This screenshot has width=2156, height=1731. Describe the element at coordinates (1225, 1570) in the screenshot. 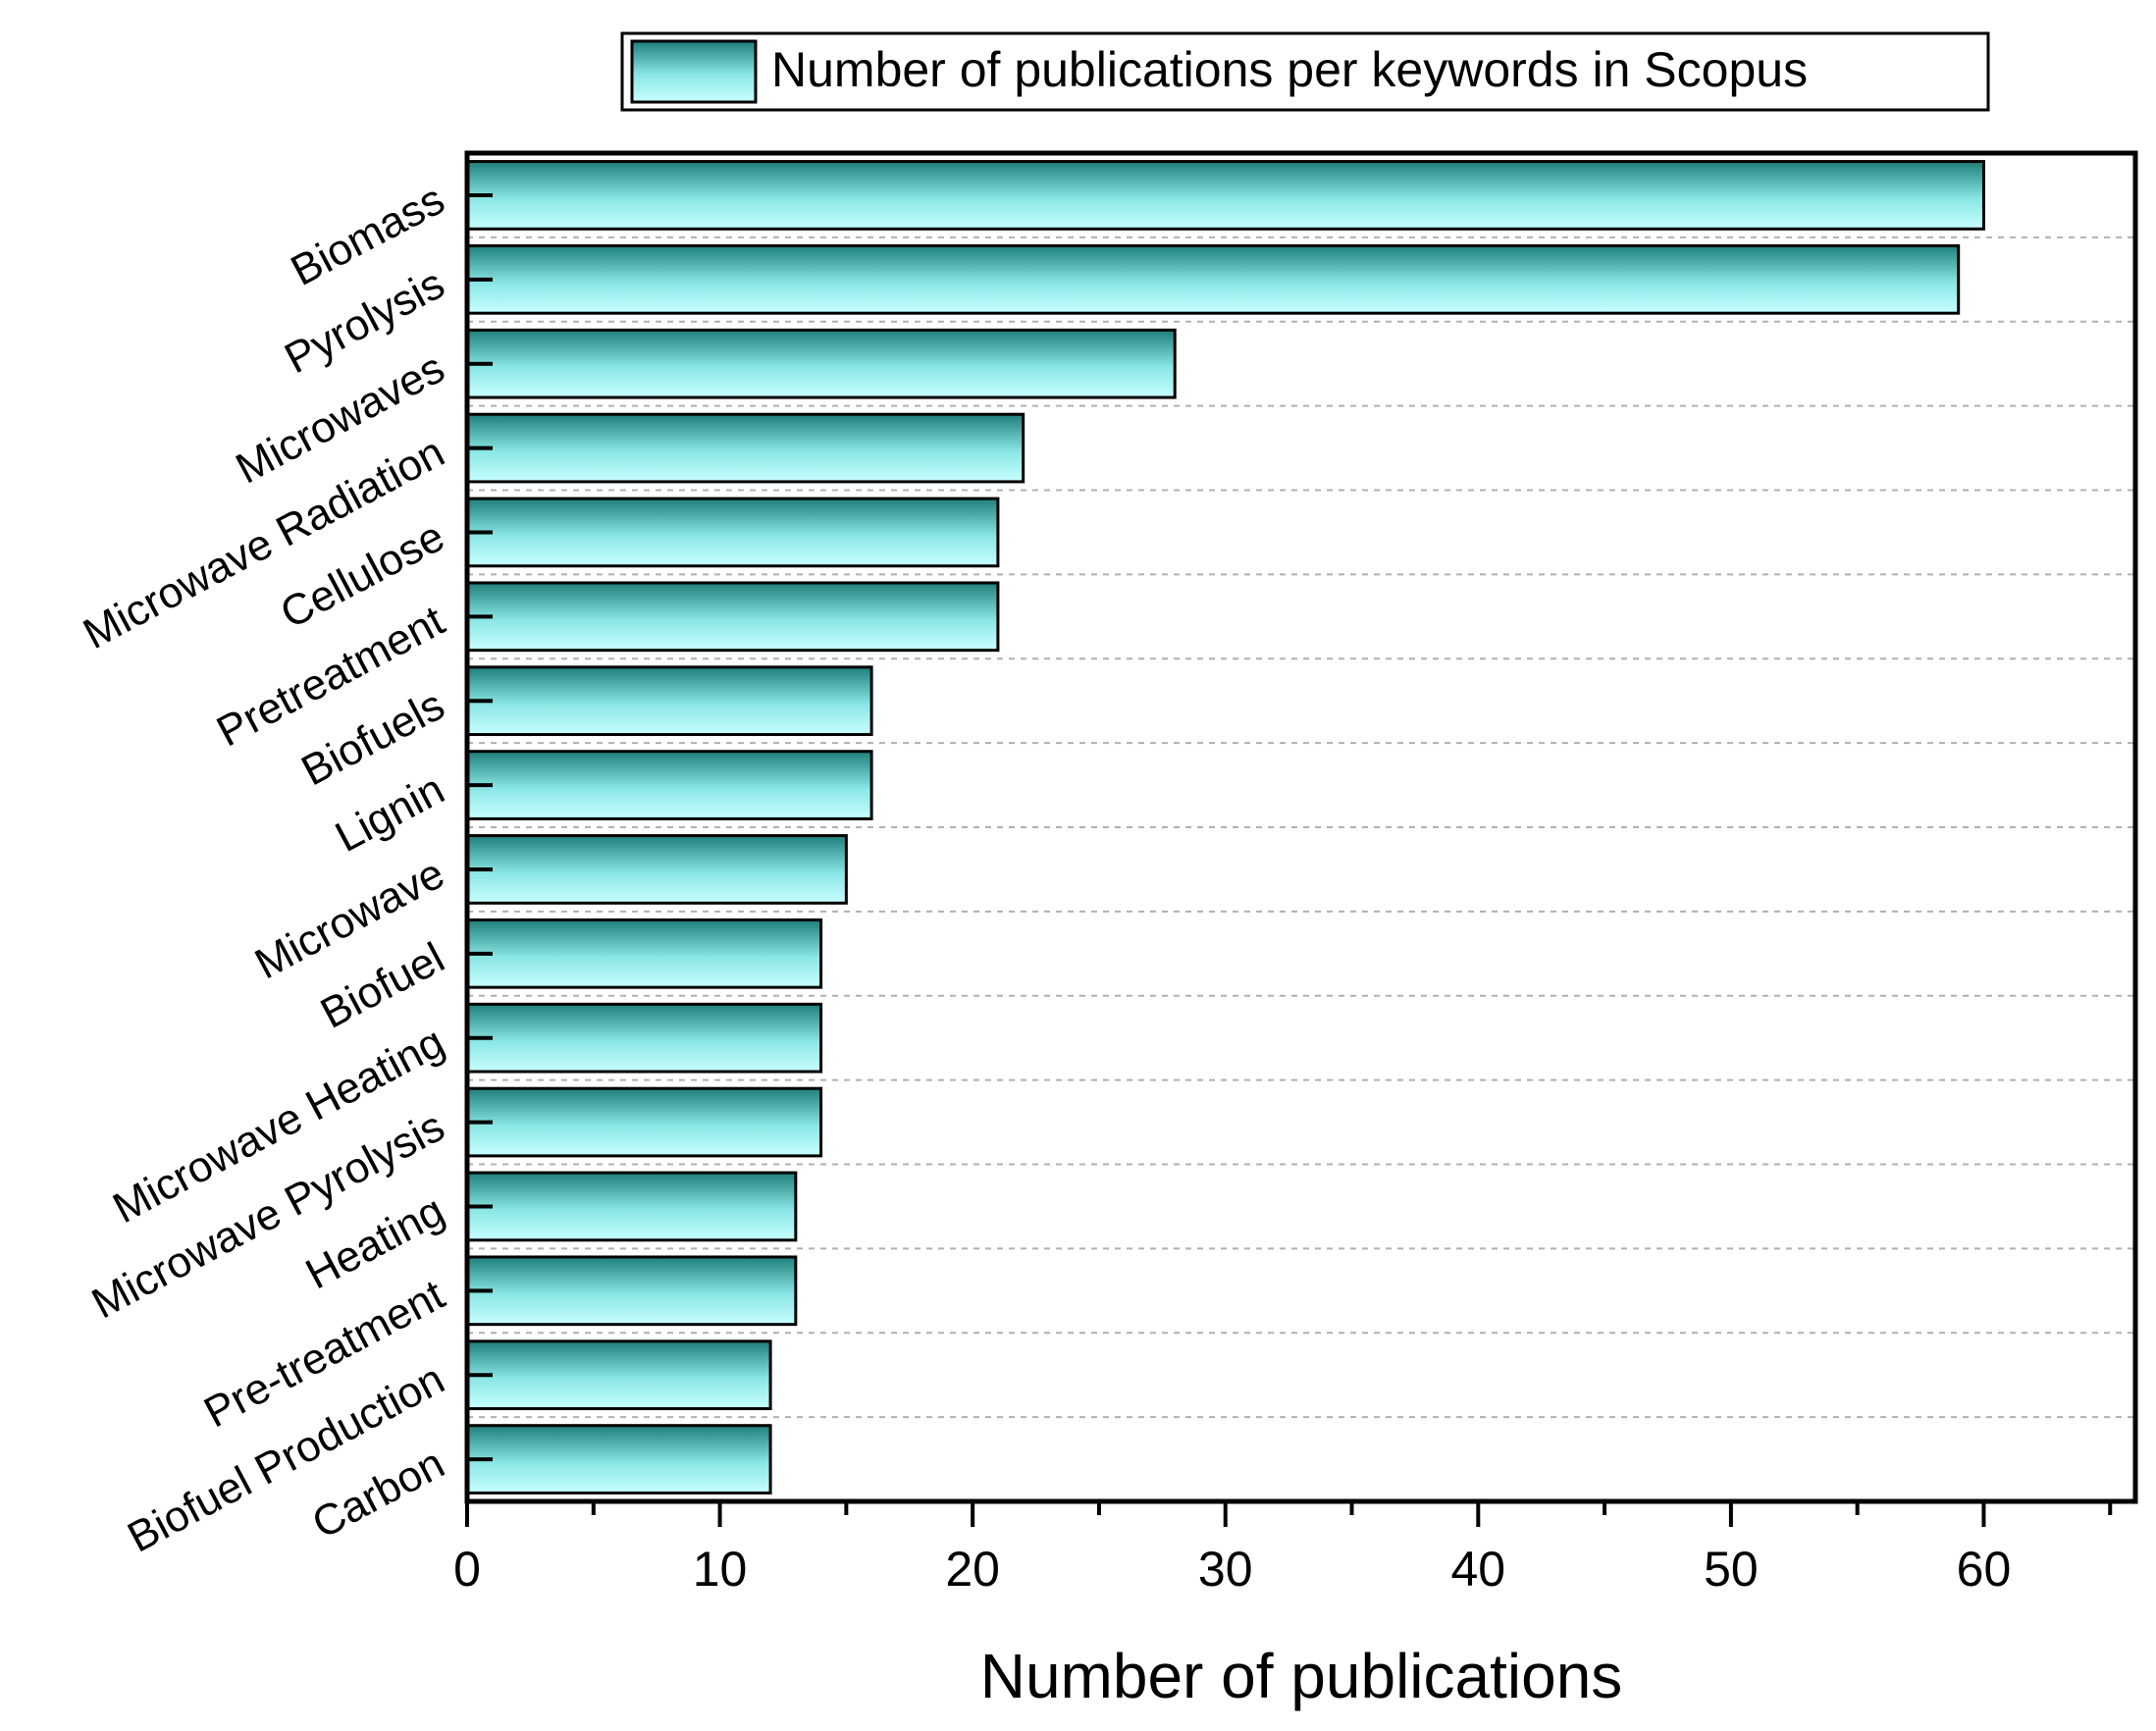

I see `x-tick-label: 30` at that location.